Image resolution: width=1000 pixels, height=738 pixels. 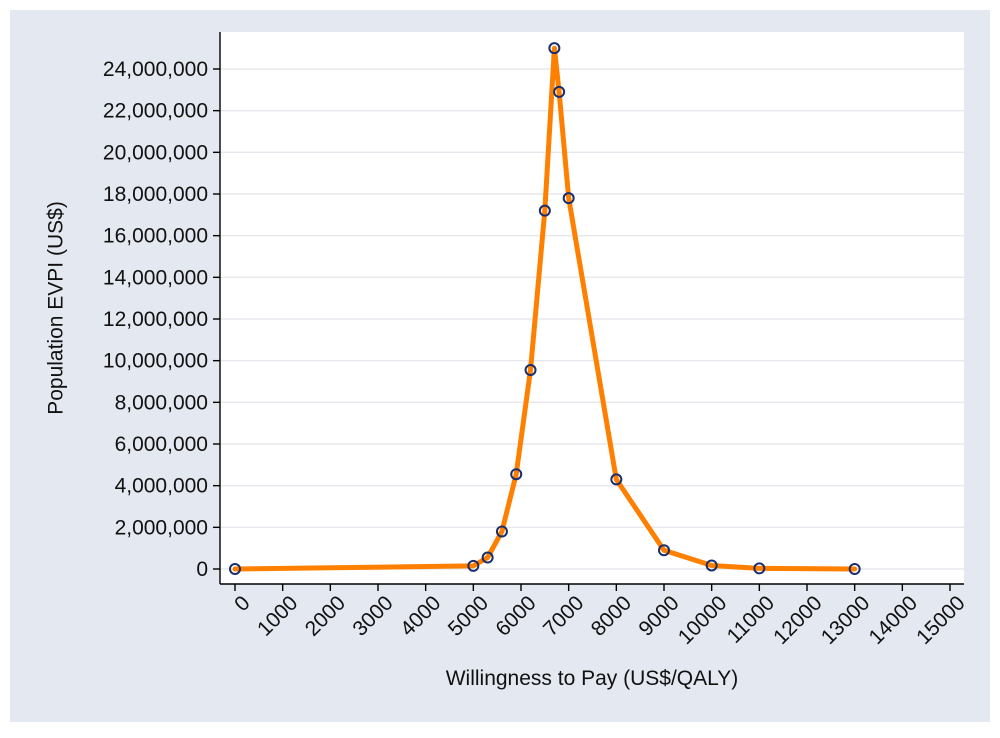 What do you see at coordinates (277, 615) in the screenshot?
I see `x-tick-label: 1000` at bounding box center [277, 615].